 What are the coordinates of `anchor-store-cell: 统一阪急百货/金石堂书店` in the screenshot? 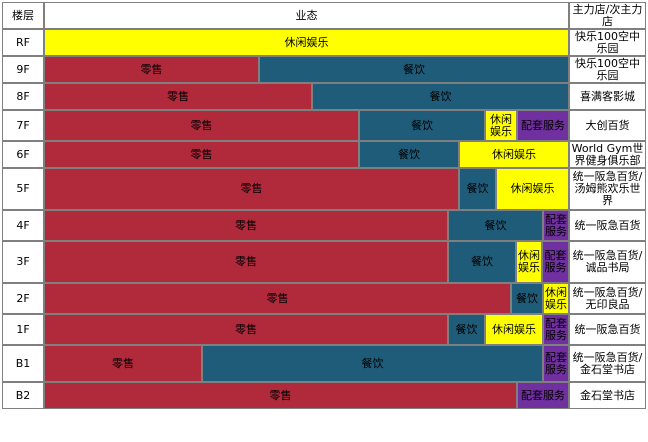 It's located at (607, 363).